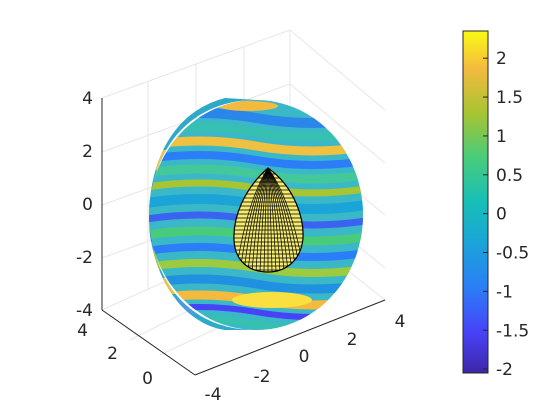  I want to click on colorbar-tick-label: 0, so click(501, 215).